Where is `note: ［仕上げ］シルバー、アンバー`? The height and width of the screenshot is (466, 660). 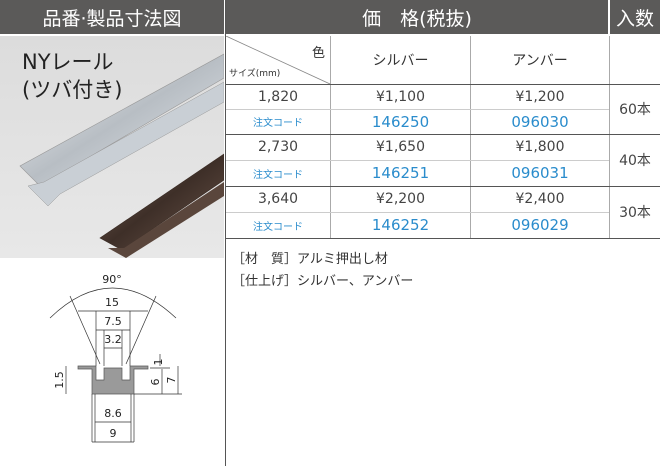
note: ［仕上げ］シルバー、アンバー is located at coordinates (323, 281).